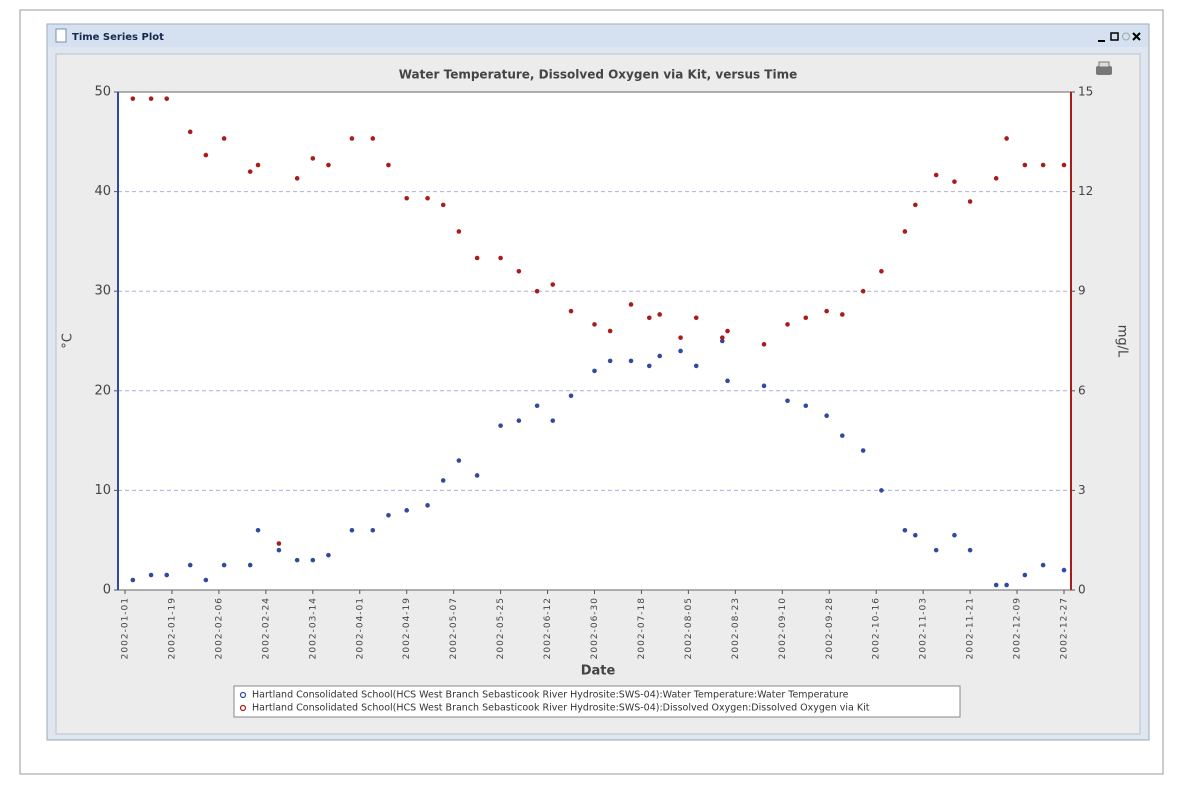 This screenshot has height=788, width=1186. Describe the element at coordinates (830, 628) in the screenshot. I see `x-tick-label: 2002-09-28` at that location.